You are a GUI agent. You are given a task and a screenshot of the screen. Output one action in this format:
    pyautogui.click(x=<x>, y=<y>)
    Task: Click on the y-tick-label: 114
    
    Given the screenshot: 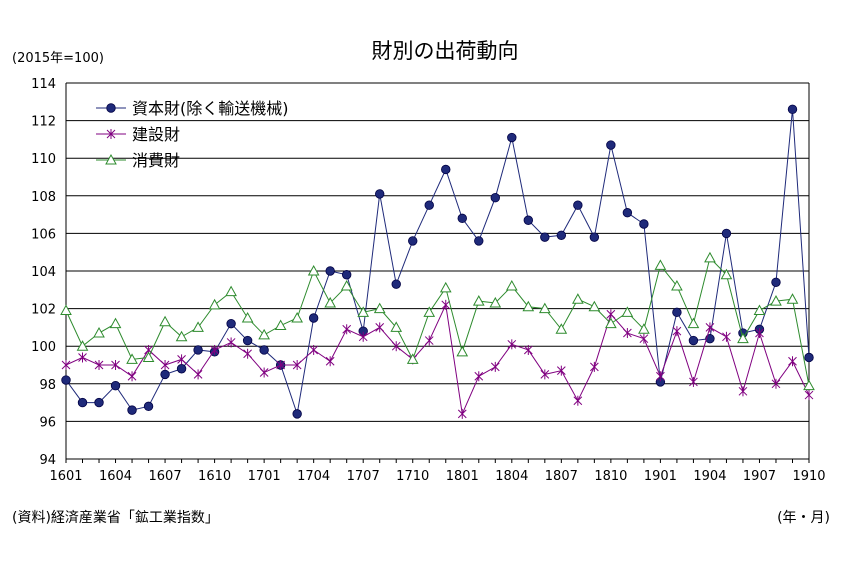 What is the action you would take?
    pyautogui.click(x=43, y=84)
    